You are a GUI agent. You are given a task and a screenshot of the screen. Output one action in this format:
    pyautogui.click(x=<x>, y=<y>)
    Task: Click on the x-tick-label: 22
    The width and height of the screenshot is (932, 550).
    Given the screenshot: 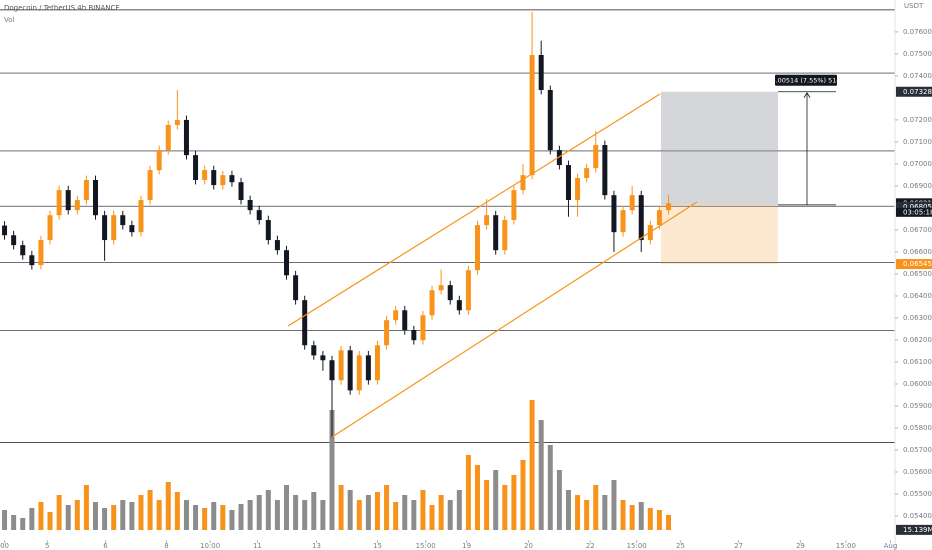 What is the action you would take?
    pyautogui.click(x=590, y=546)
    